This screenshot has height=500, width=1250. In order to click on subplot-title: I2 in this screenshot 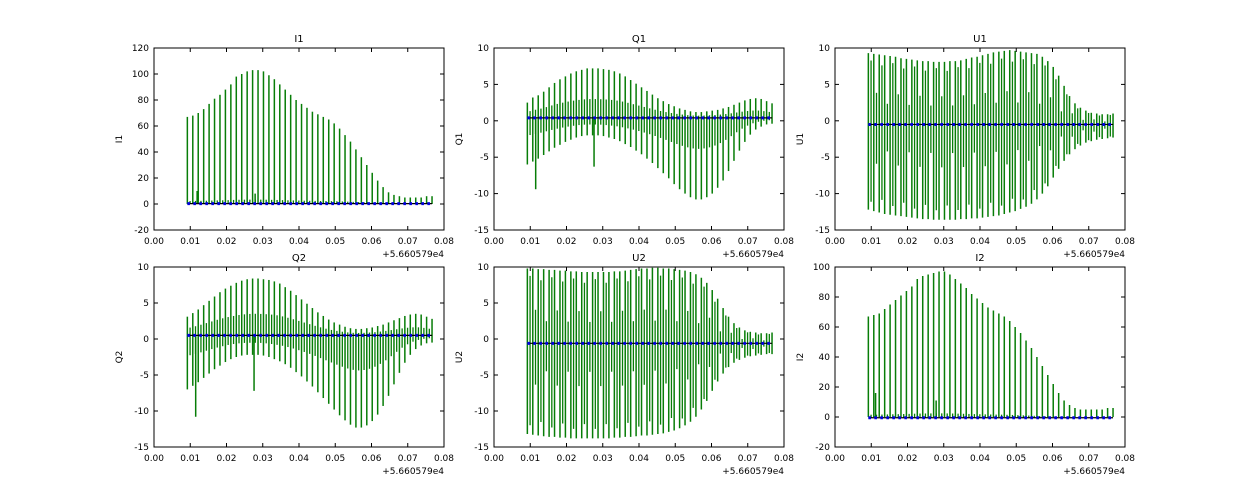, I will do `click(979, 258)`.